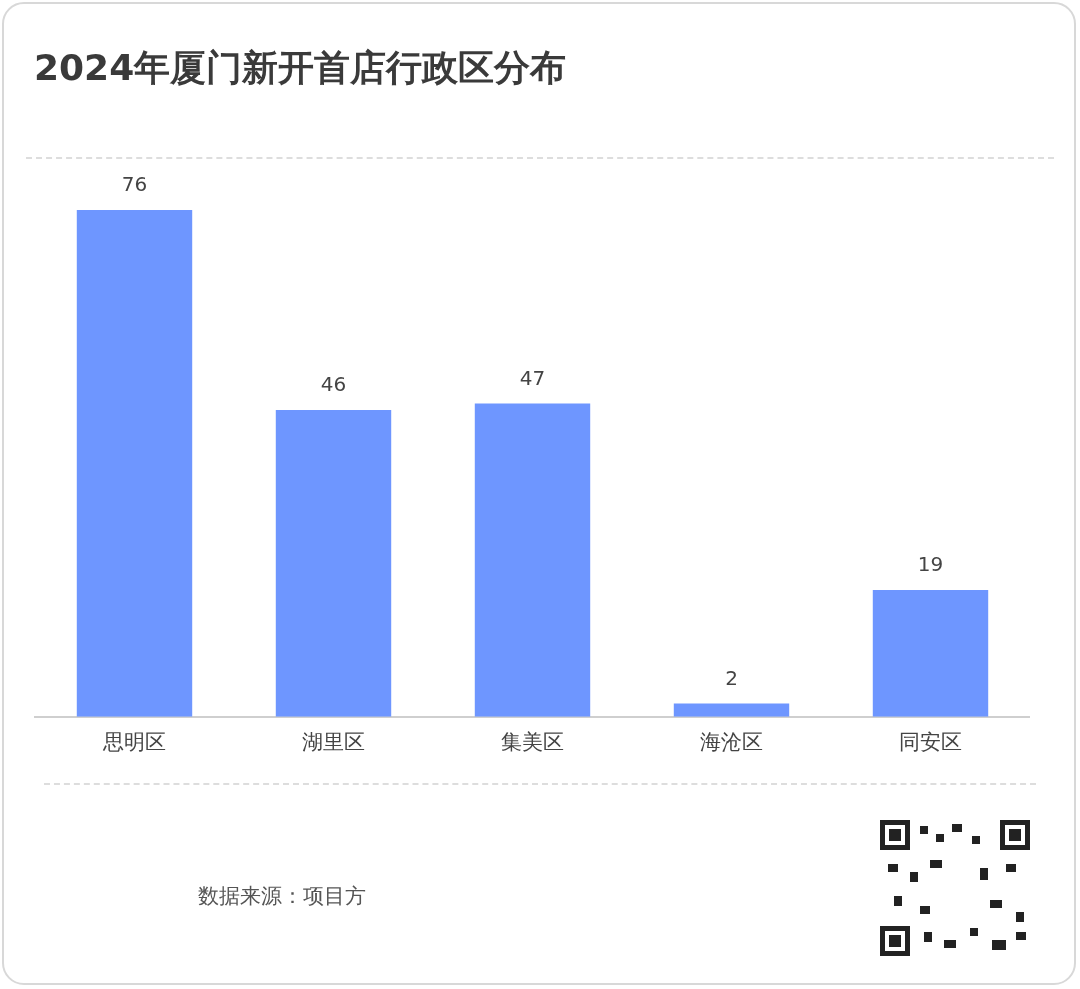 This screenshot has height=989, width=1080. I want to click on data-label: 2, so click(731, 677).